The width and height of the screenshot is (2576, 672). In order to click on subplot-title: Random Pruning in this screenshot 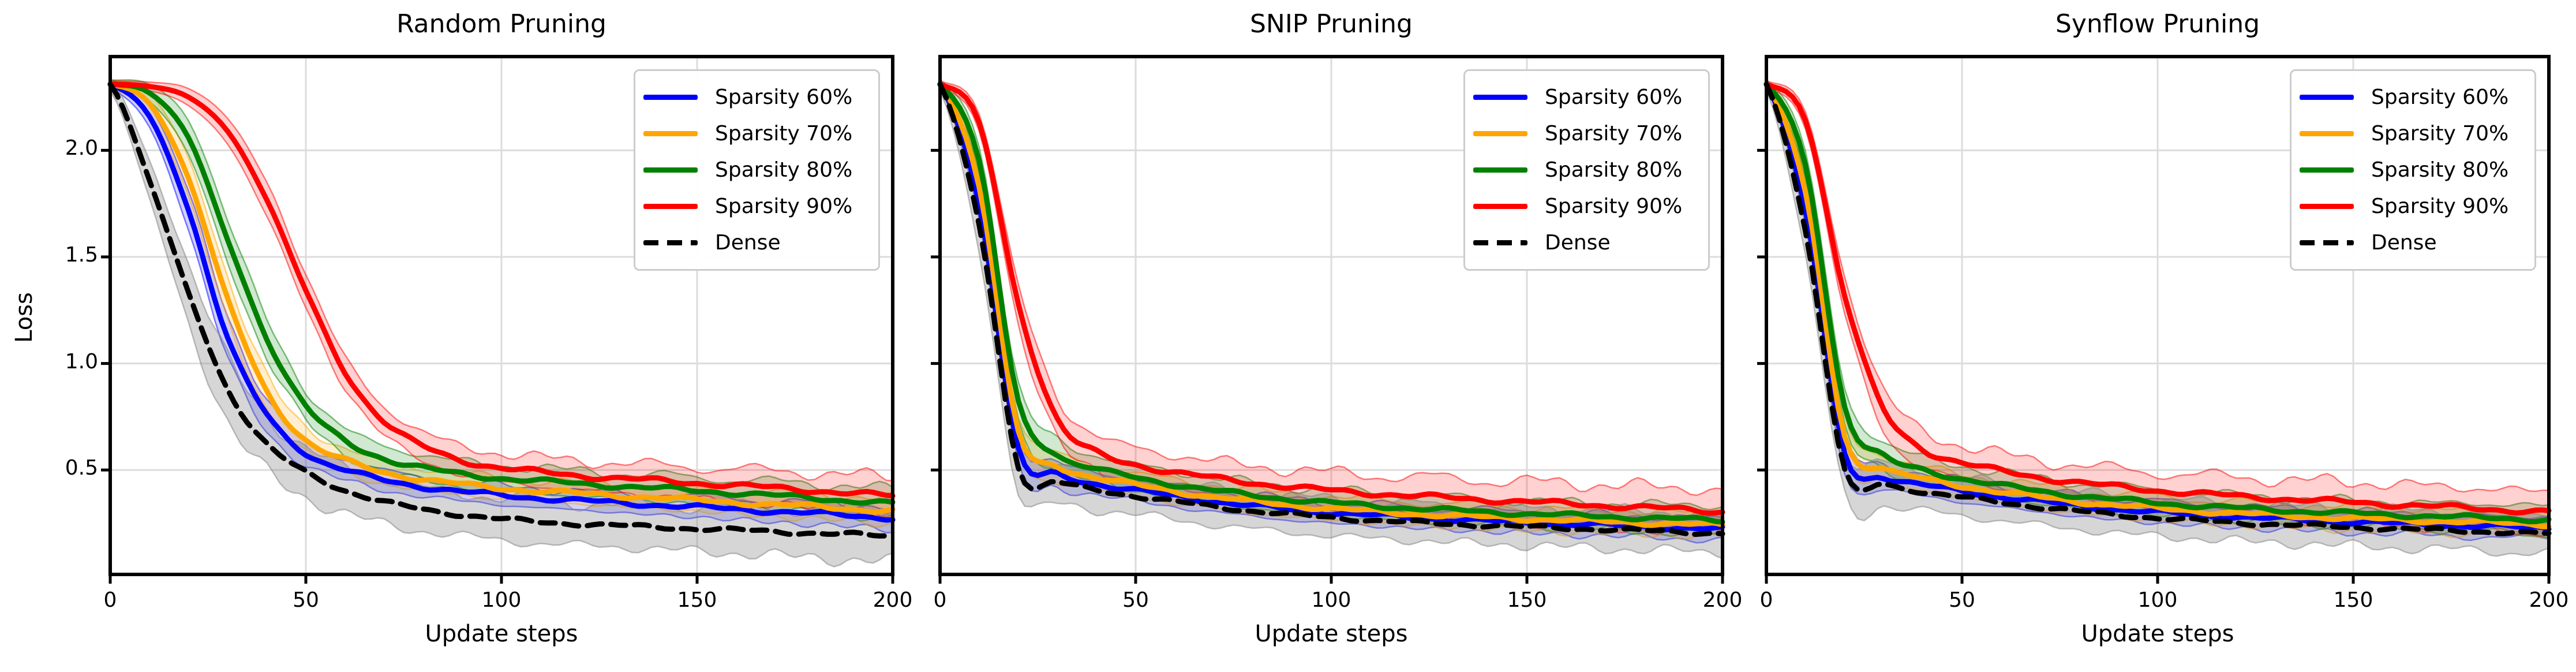, I will do `click(501, 24)`.